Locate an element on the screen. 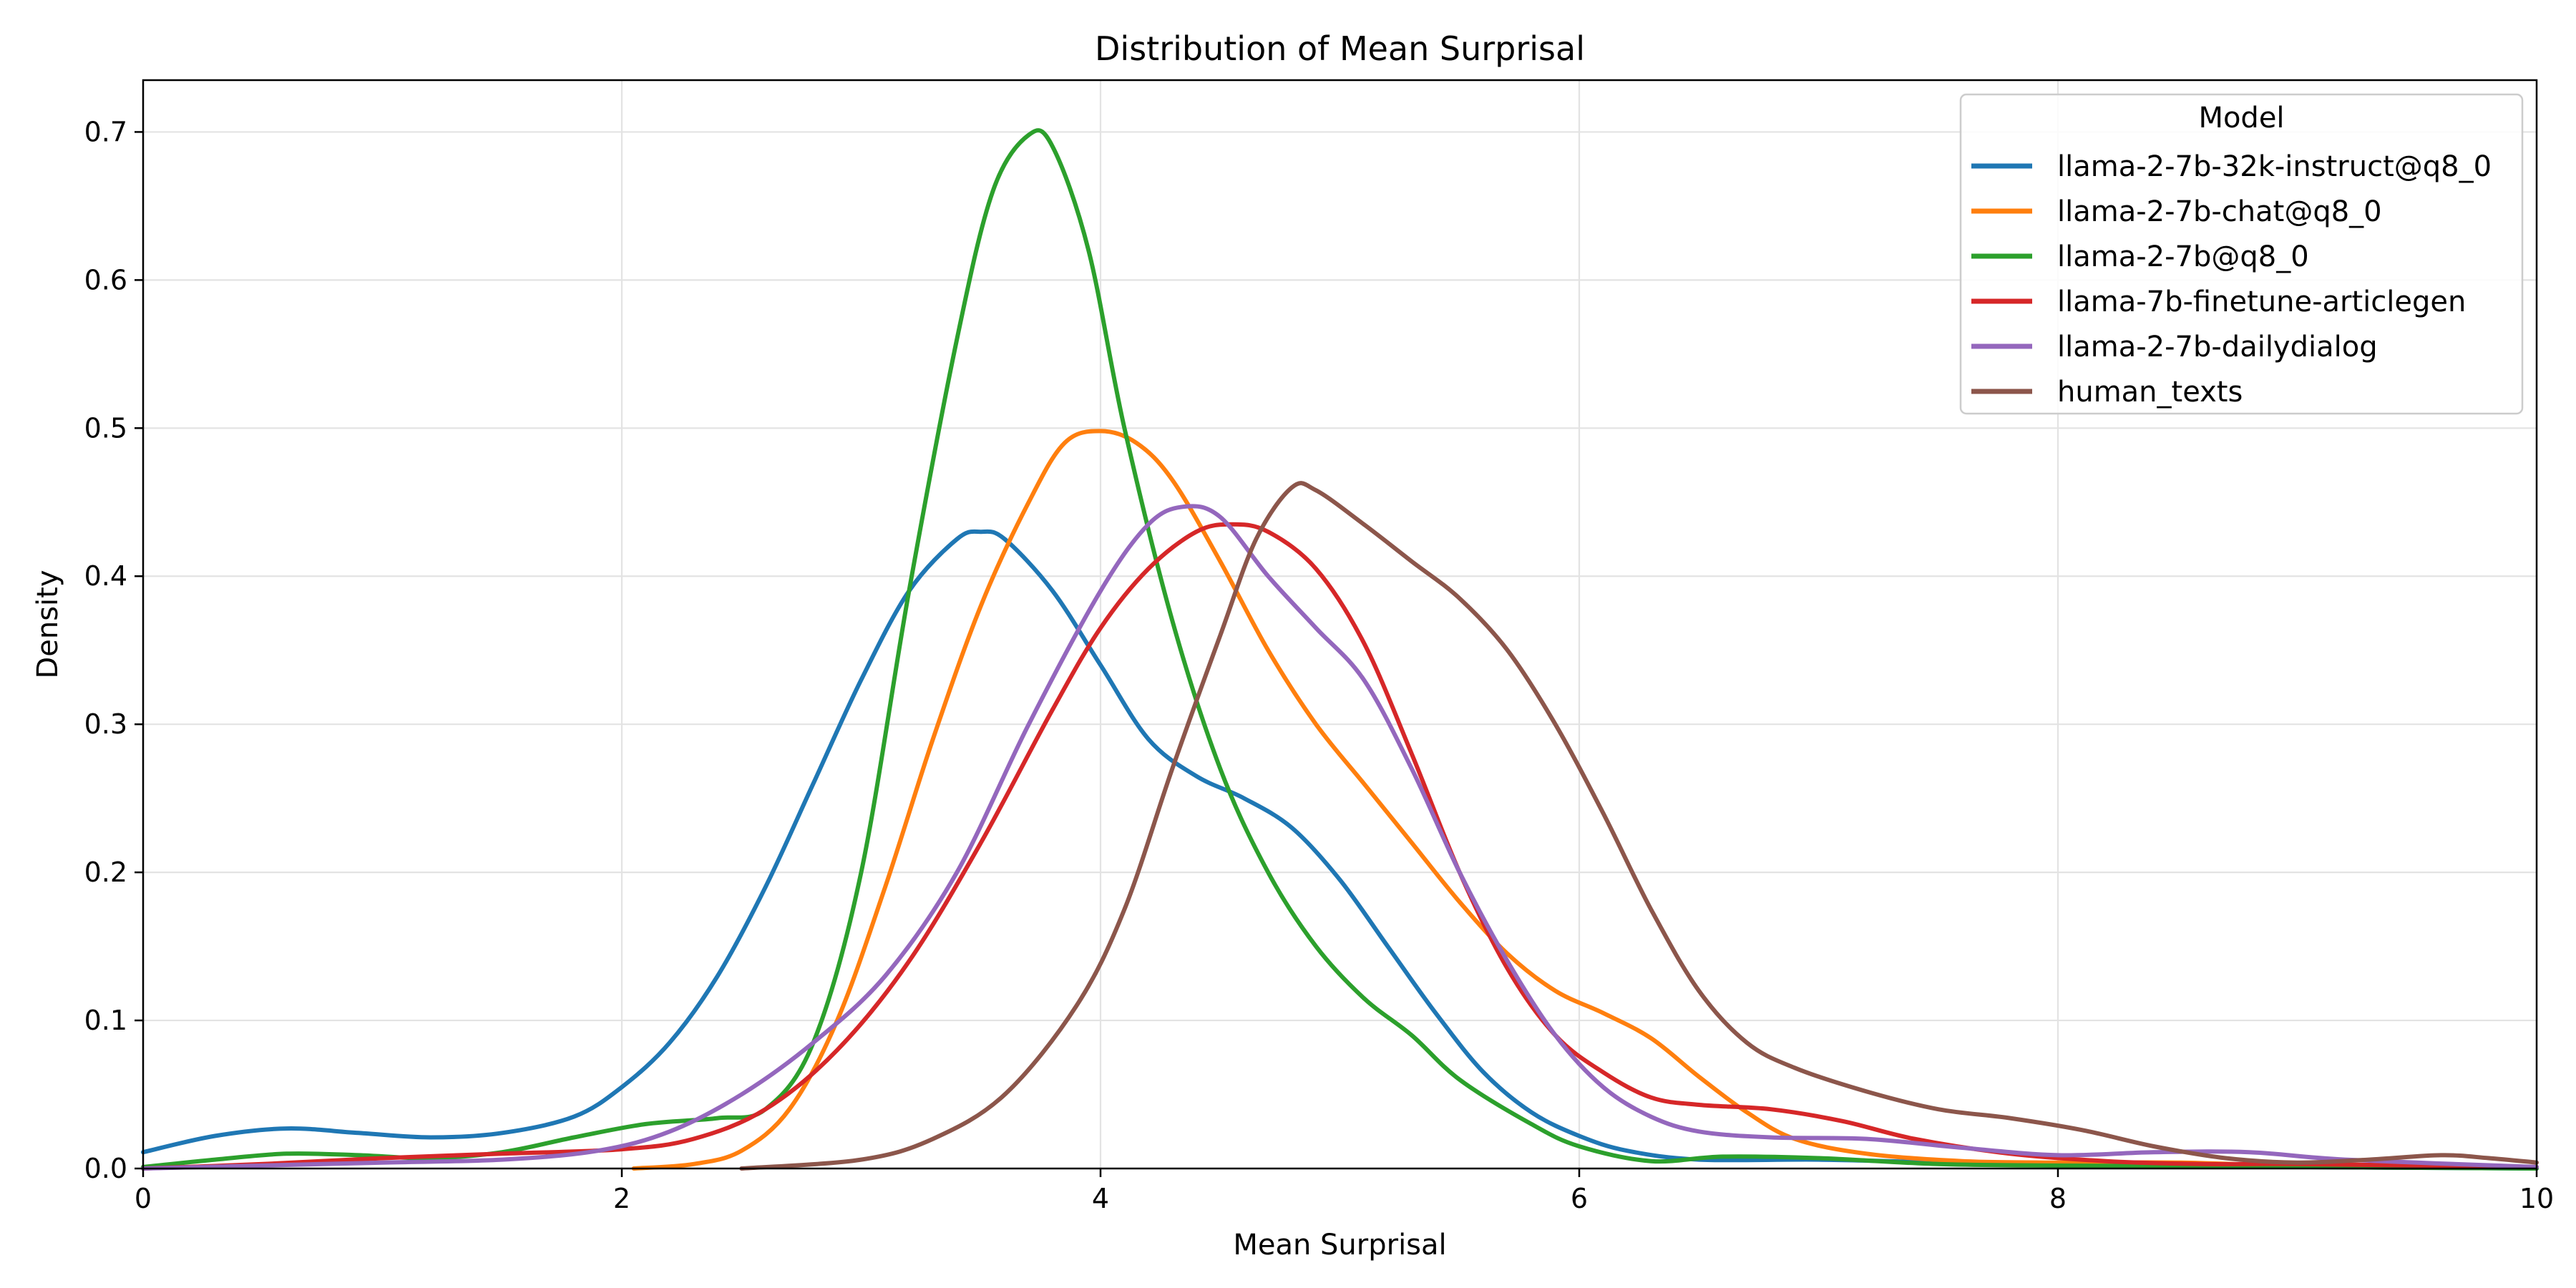  x-tick-label: 10 is located at coordinates (2536, 1198).